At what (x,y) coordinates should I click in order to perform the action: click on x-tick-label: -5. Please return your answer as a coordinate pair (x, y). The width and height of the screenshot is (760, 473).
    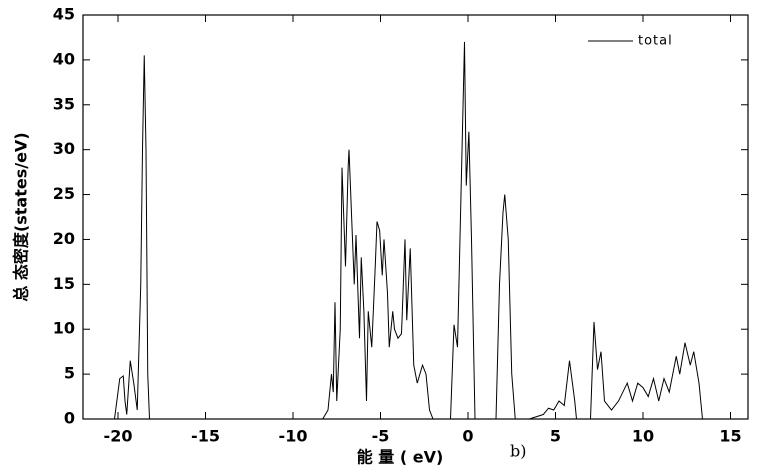
    Looking at the image, I should click on (381, 436).